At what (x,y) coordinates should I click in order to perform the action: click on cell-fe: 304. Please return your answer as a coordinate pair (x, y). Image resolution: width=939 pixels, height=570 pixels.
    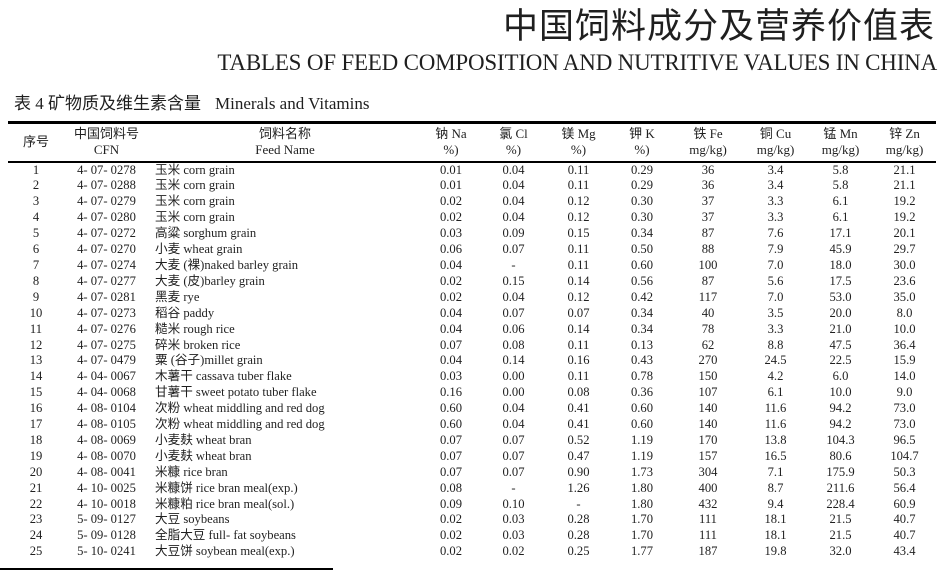
    Looking at the image, I should click on (708, 471).